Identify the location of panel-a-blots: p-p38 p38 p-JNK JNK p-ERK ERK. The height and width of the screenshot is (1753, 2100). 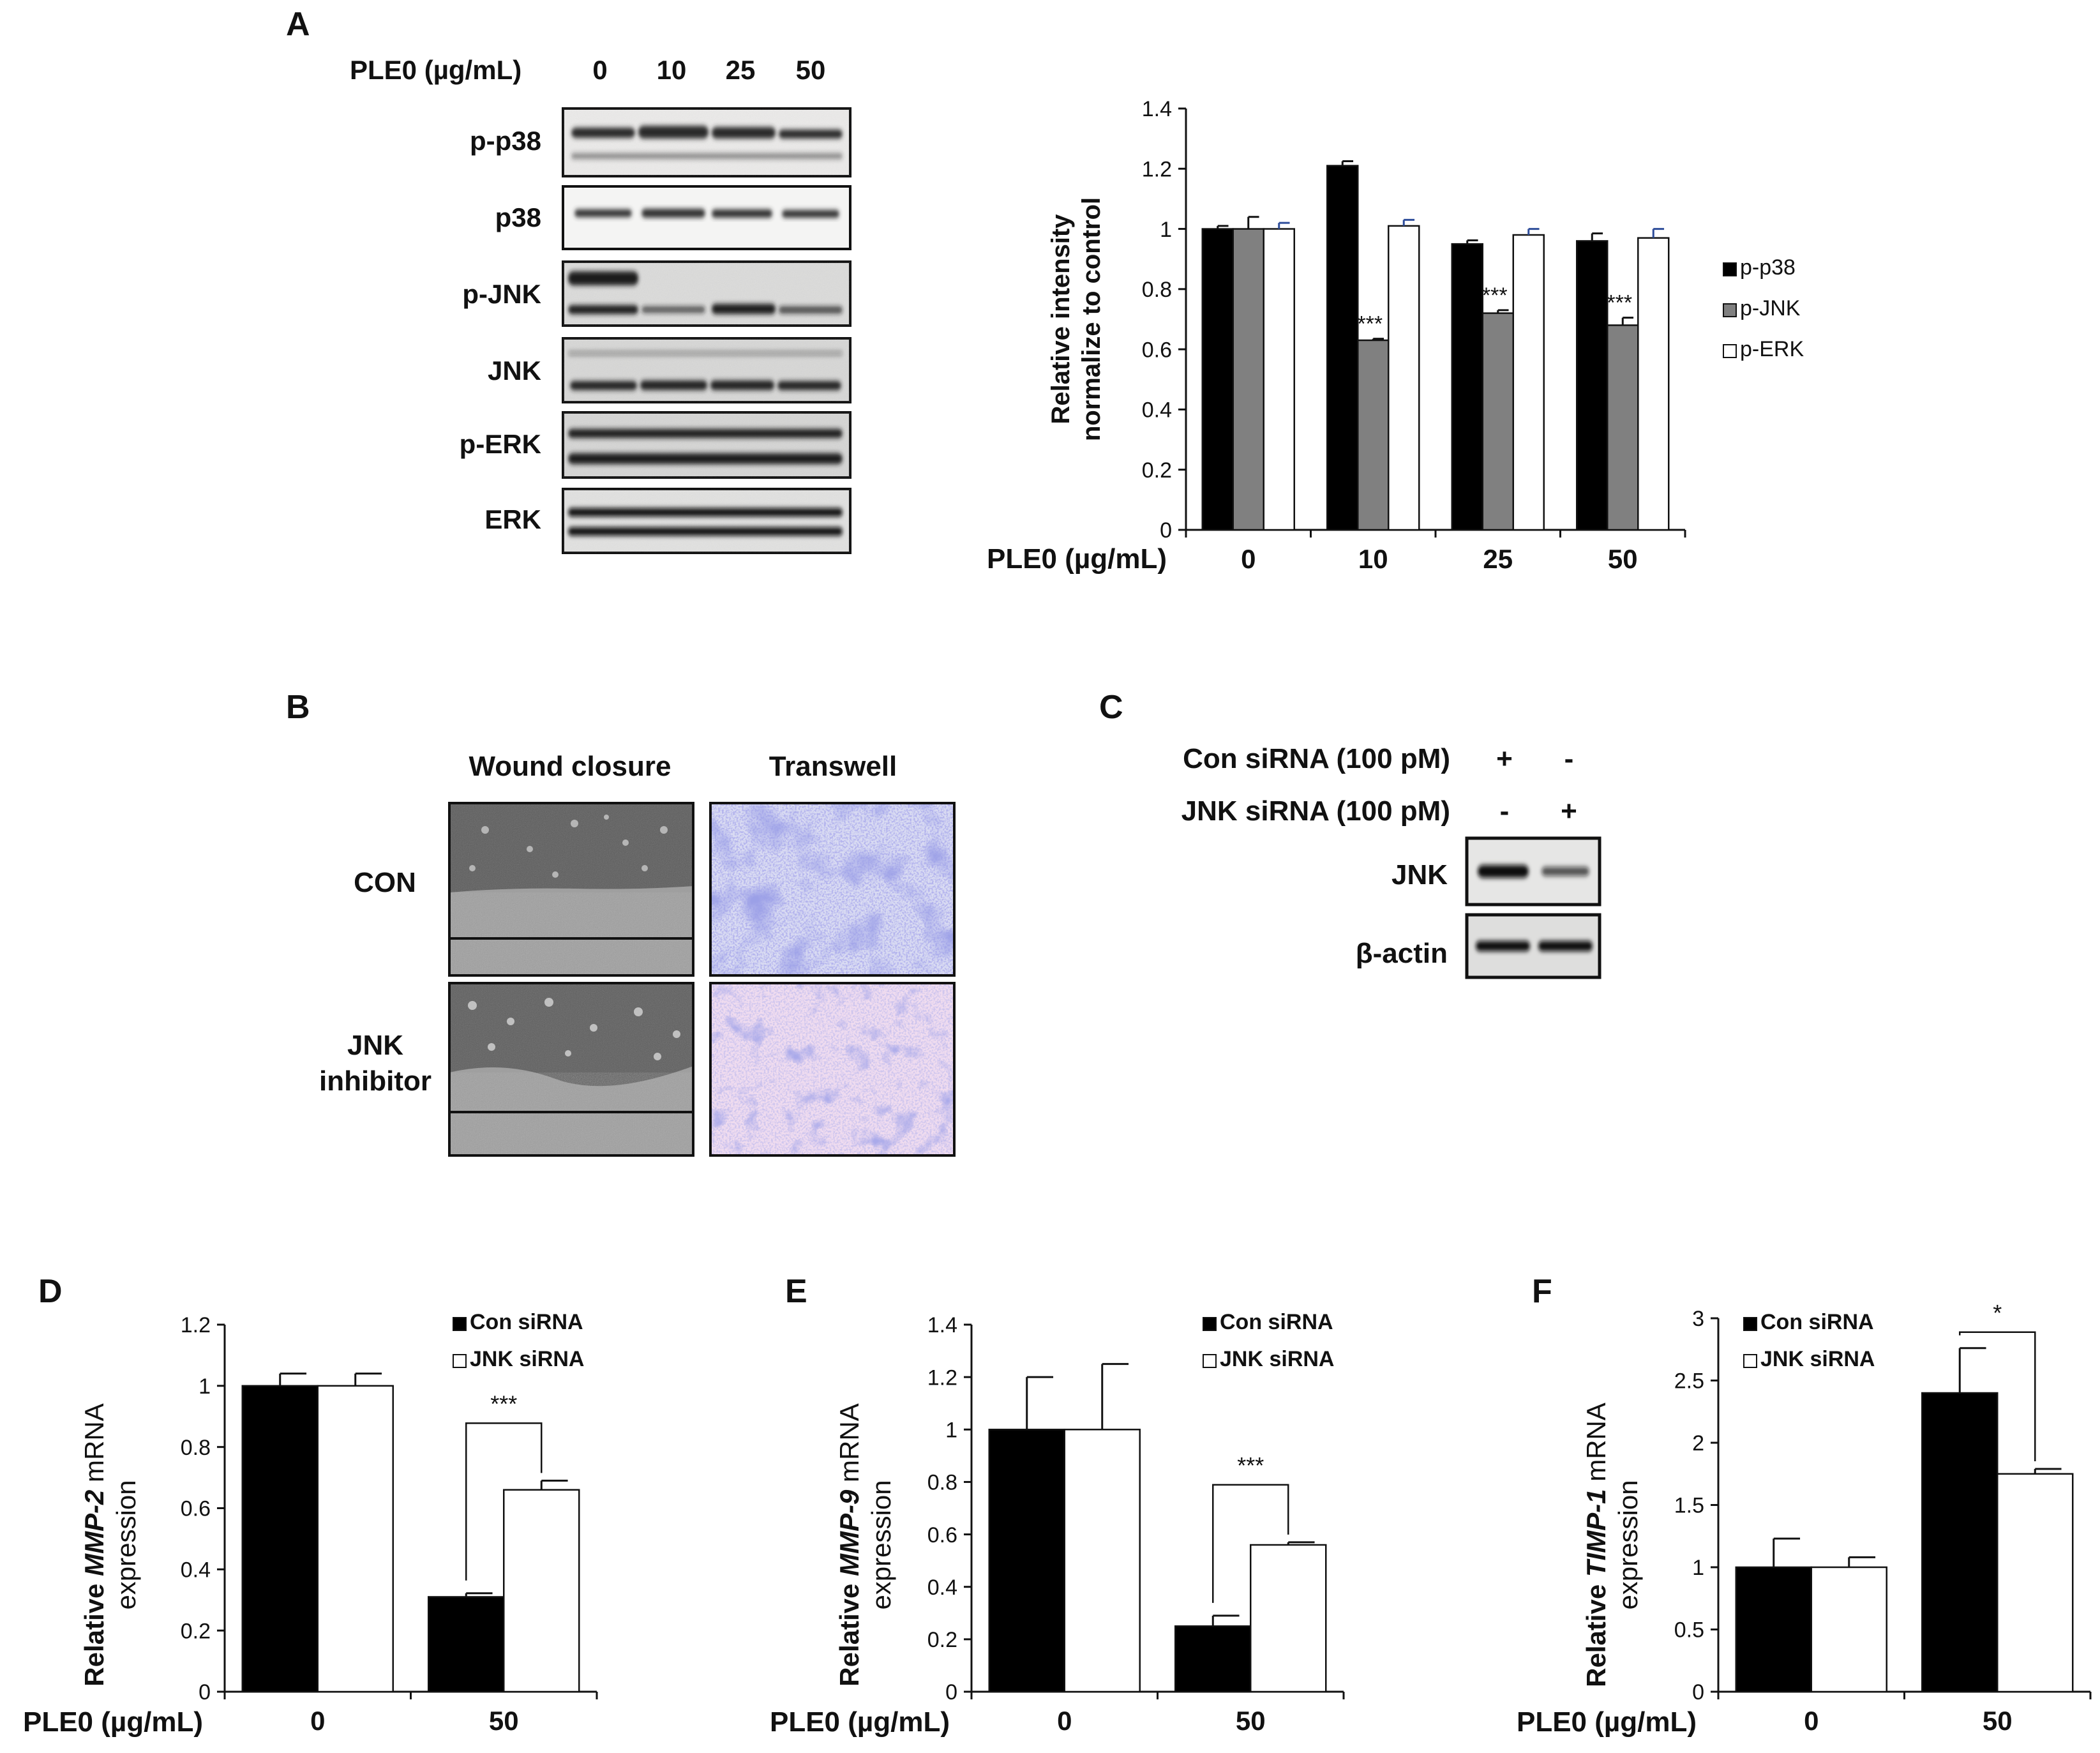
(656, 330).